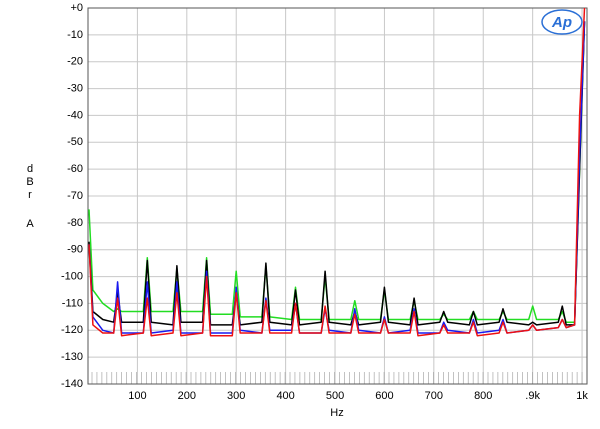  I want to click on x-tick-label: 300, so click(236, 396).